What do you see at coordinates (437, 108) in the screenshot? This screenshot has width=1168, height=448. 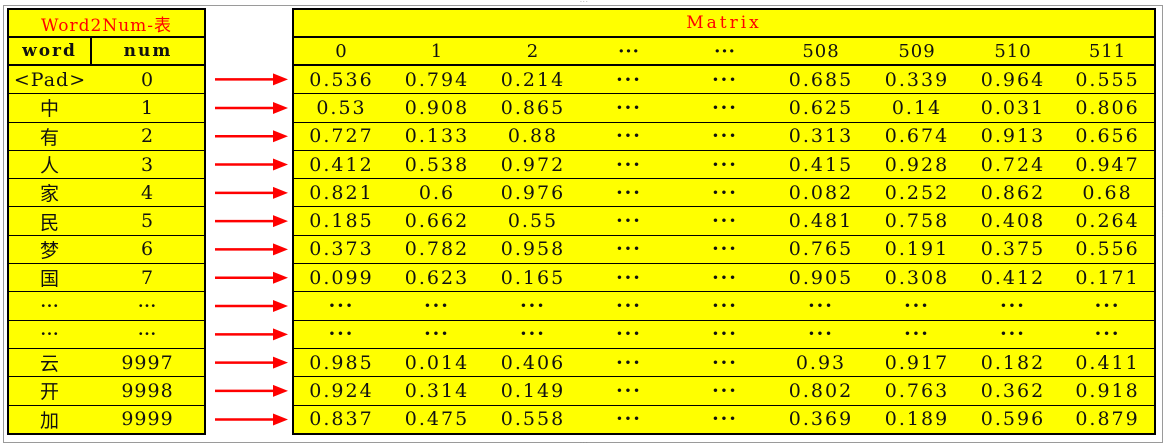 I see `matrix-cell: 0.908` at bounding box center [437, 108].